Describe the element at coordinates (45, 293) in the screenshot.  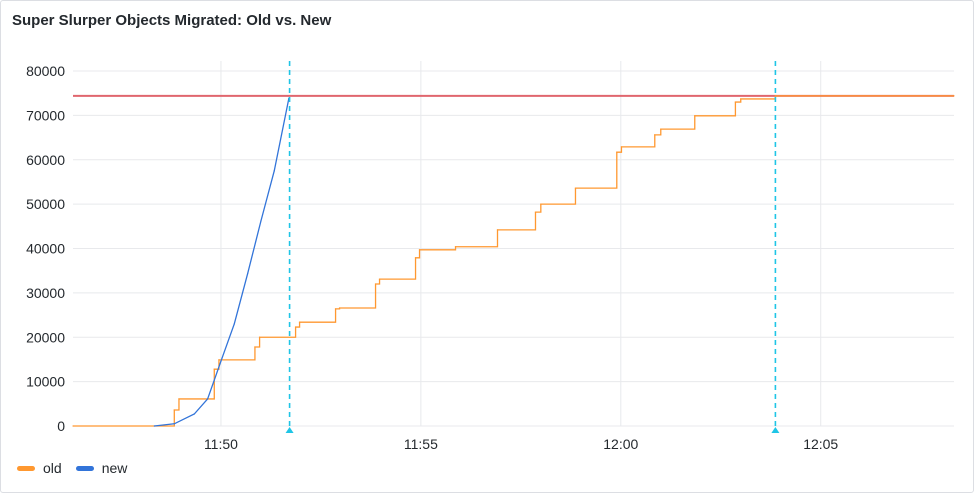
I see `y-tick-label: 30000` at that location.